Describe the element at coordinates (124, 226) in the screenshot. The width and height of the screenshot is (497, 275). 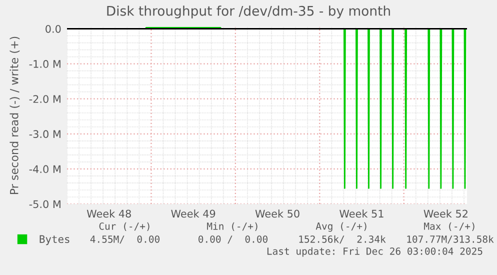
I see `text: Cur (-/+)` at that location.